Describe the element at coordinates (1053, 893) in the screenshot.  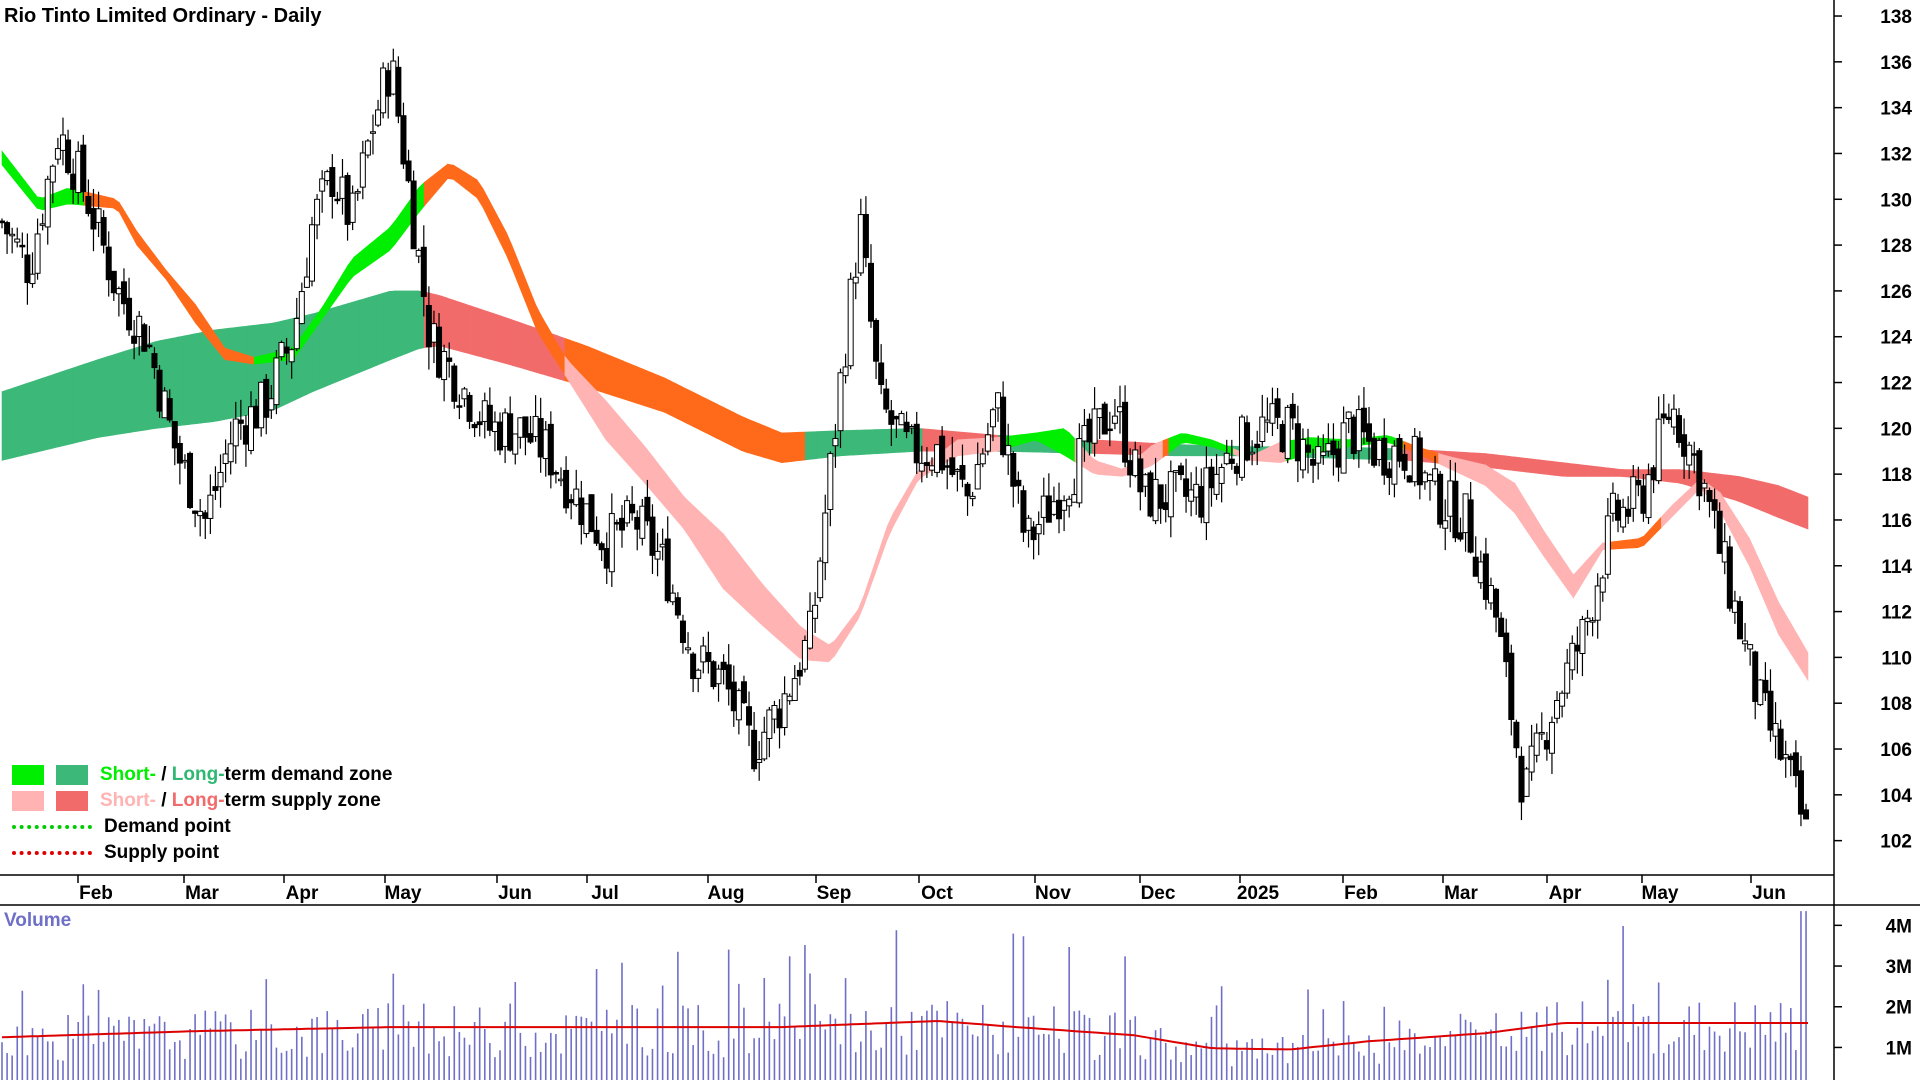
I see `time-tick-label: Nov` at that location.